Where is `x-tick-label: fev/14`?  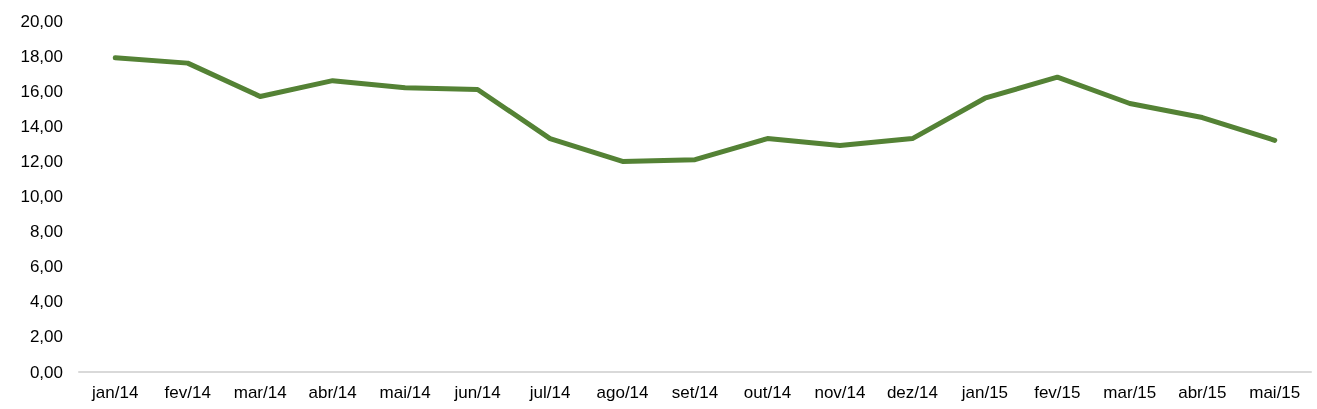 x-tick-label: fev/14 is located at coordinates (187, 392).